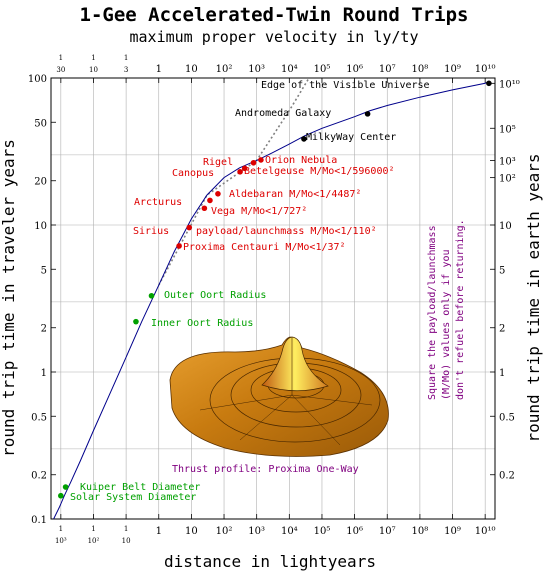 The image size is (548, 573). Describe the element at coordinates (354, 531) in the screenshot. I see `x-tick-label: 10⁶` at that location.